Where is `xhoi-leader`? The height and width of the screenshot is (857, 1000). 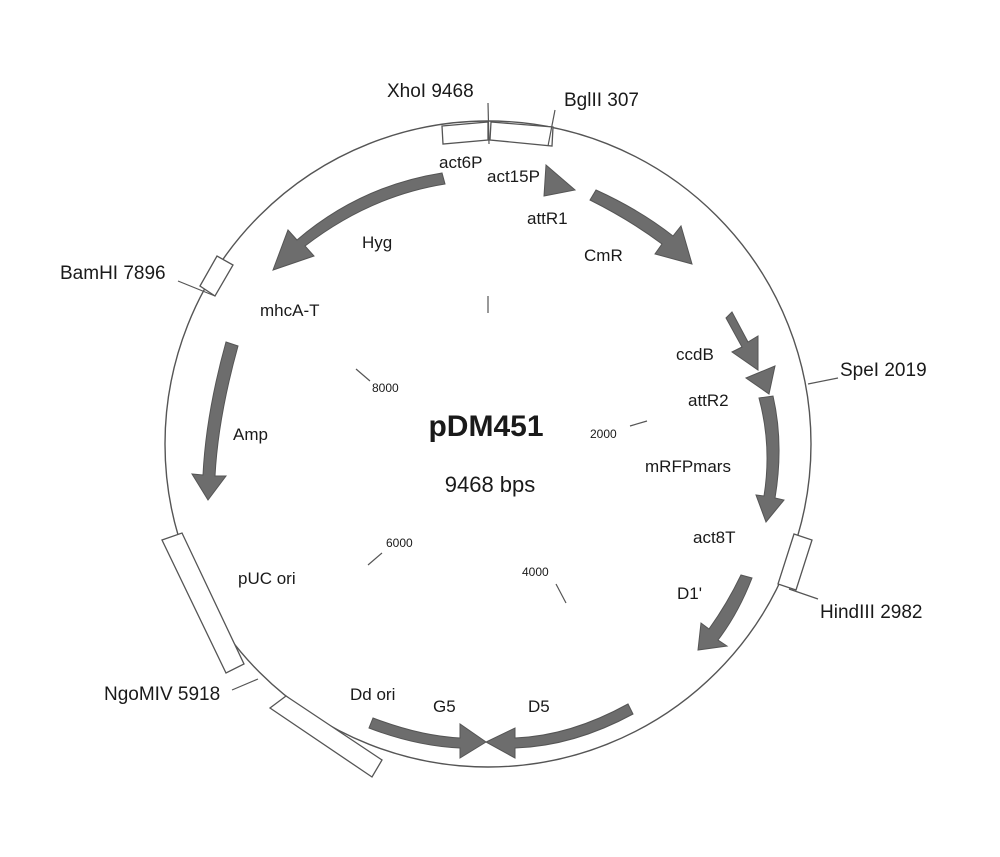 xhoi-leader is located at coordinates (488, 123).